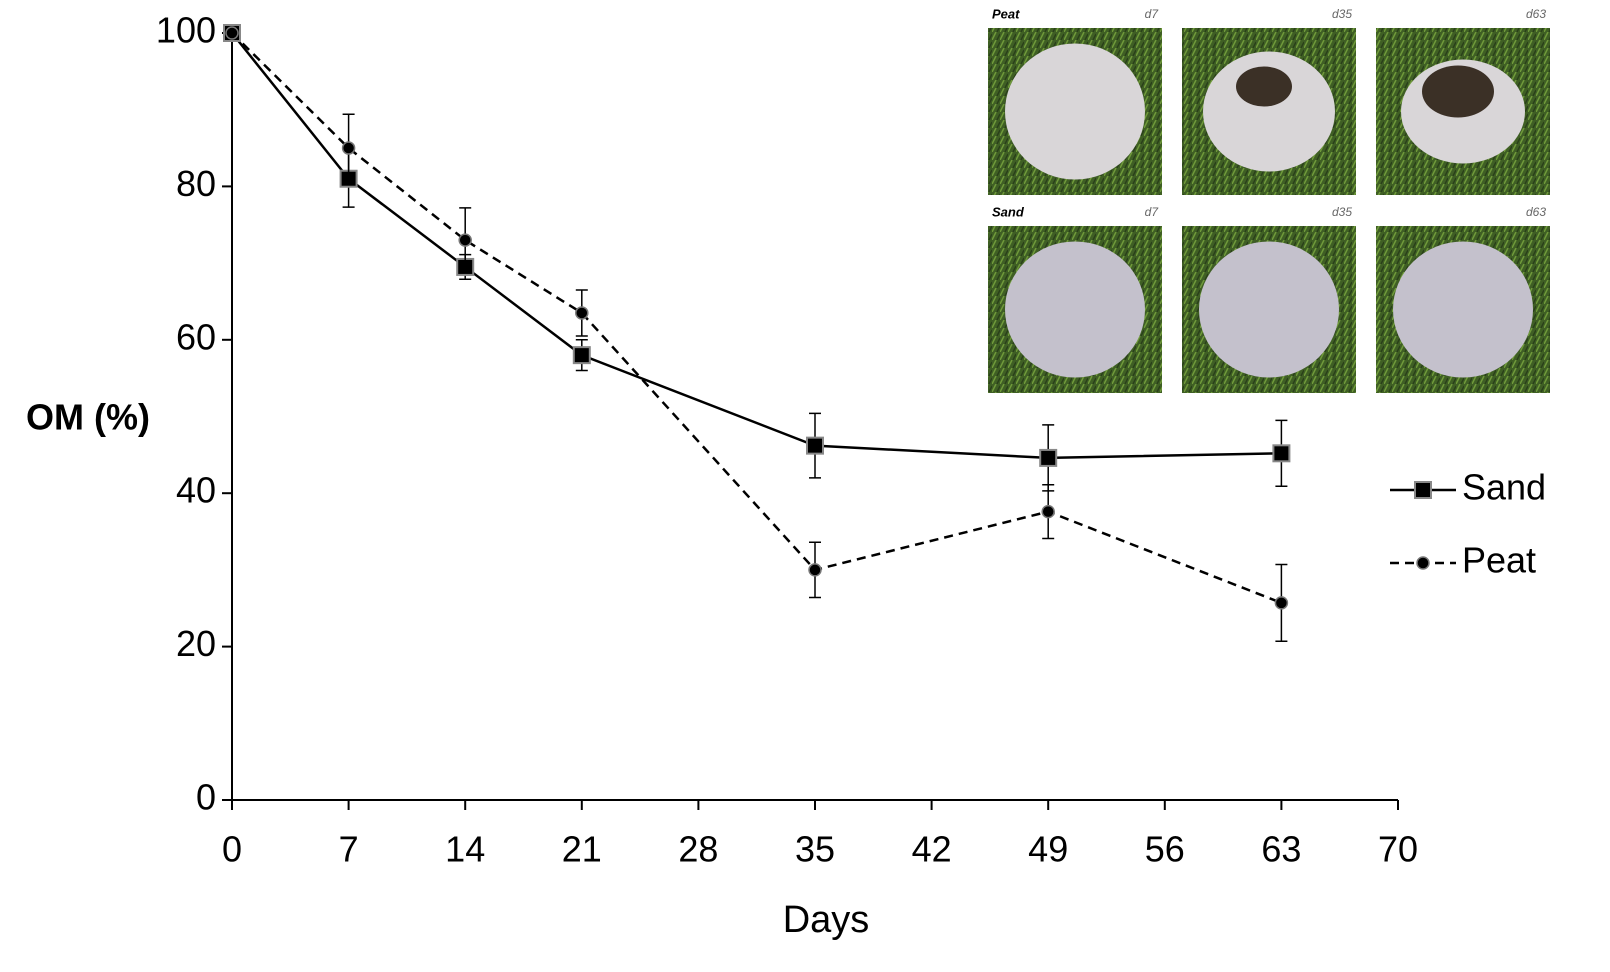  Describe the element at coordinates (815, 849) in the screenshot. I see `x-tick-label: 35` at that location.